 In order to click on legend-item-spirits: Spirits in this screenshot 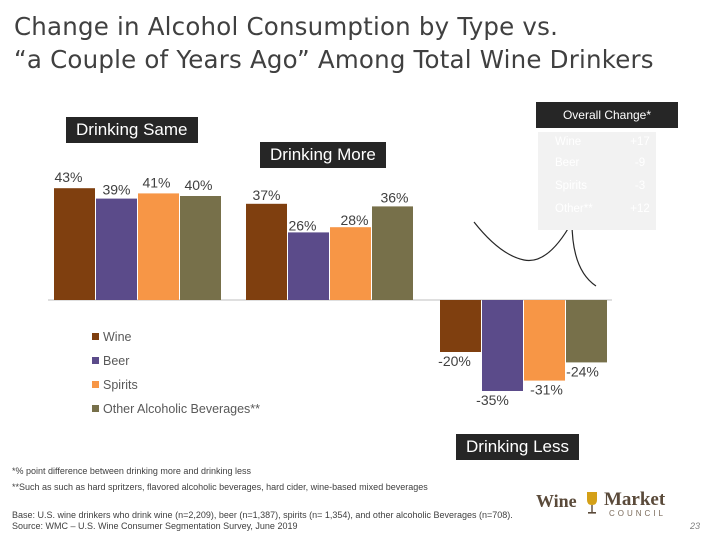, I will do `click(115, 385)`.